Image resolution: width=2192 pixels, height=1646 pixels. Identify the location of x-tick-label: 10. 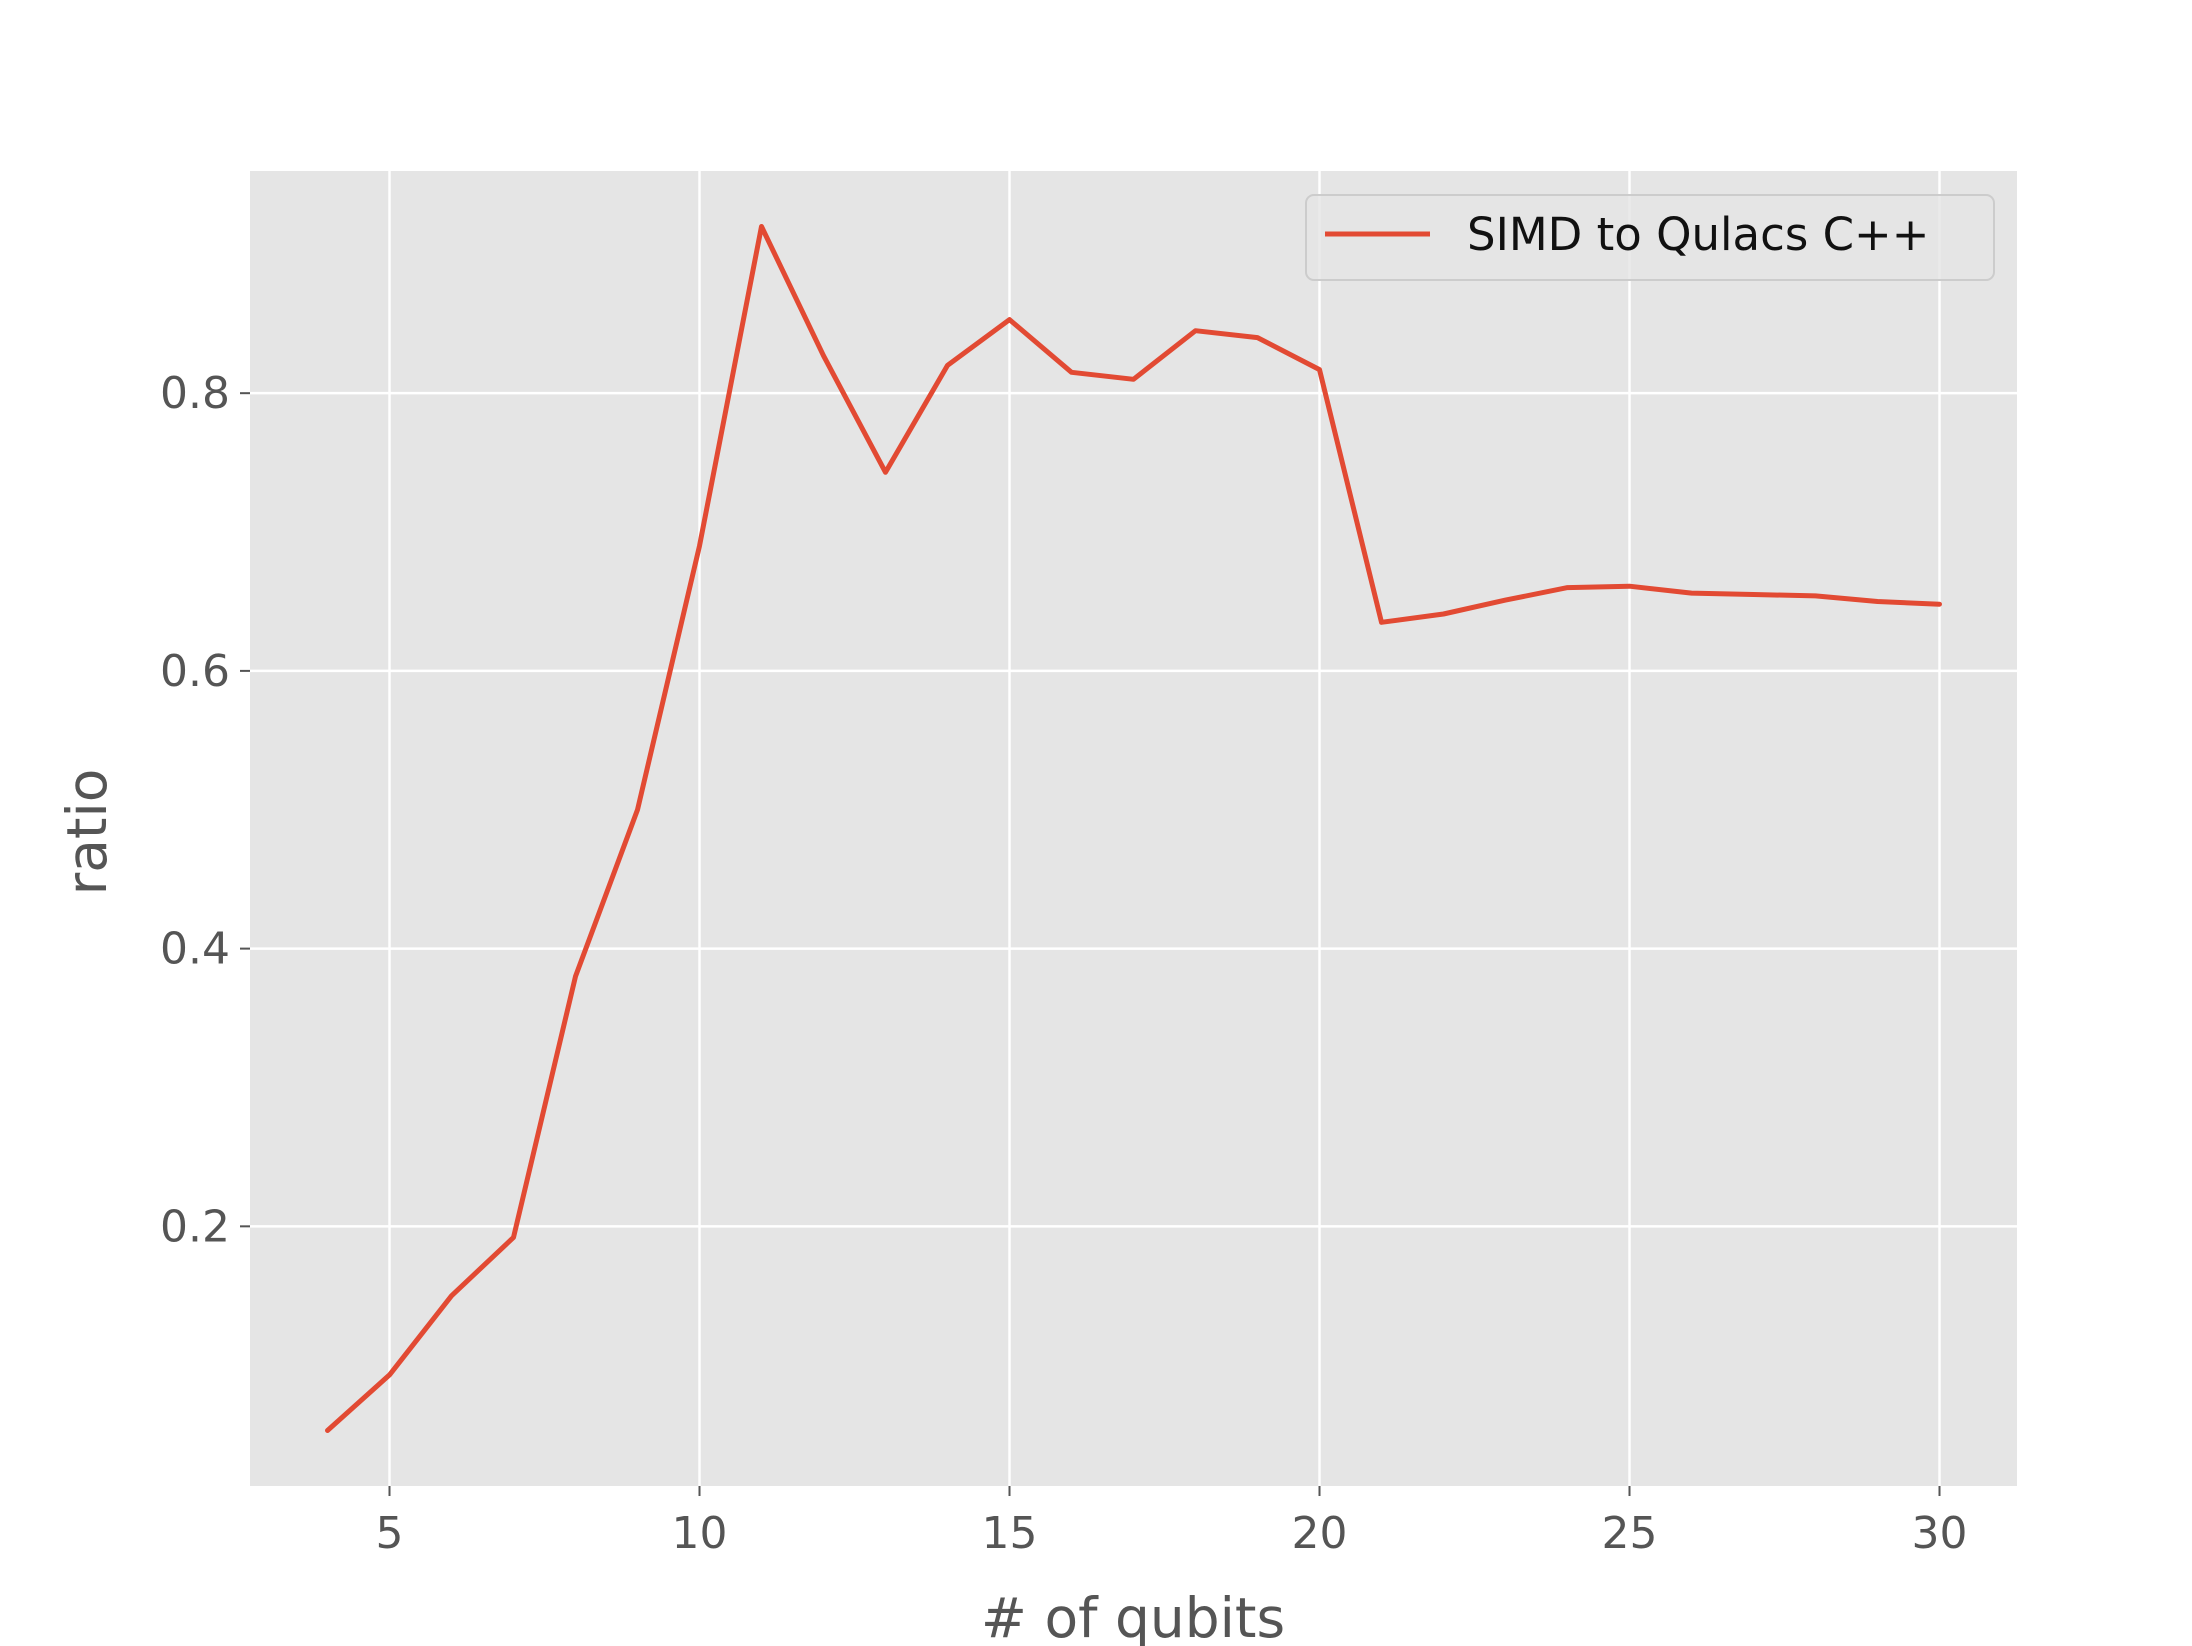
(700, 1533).